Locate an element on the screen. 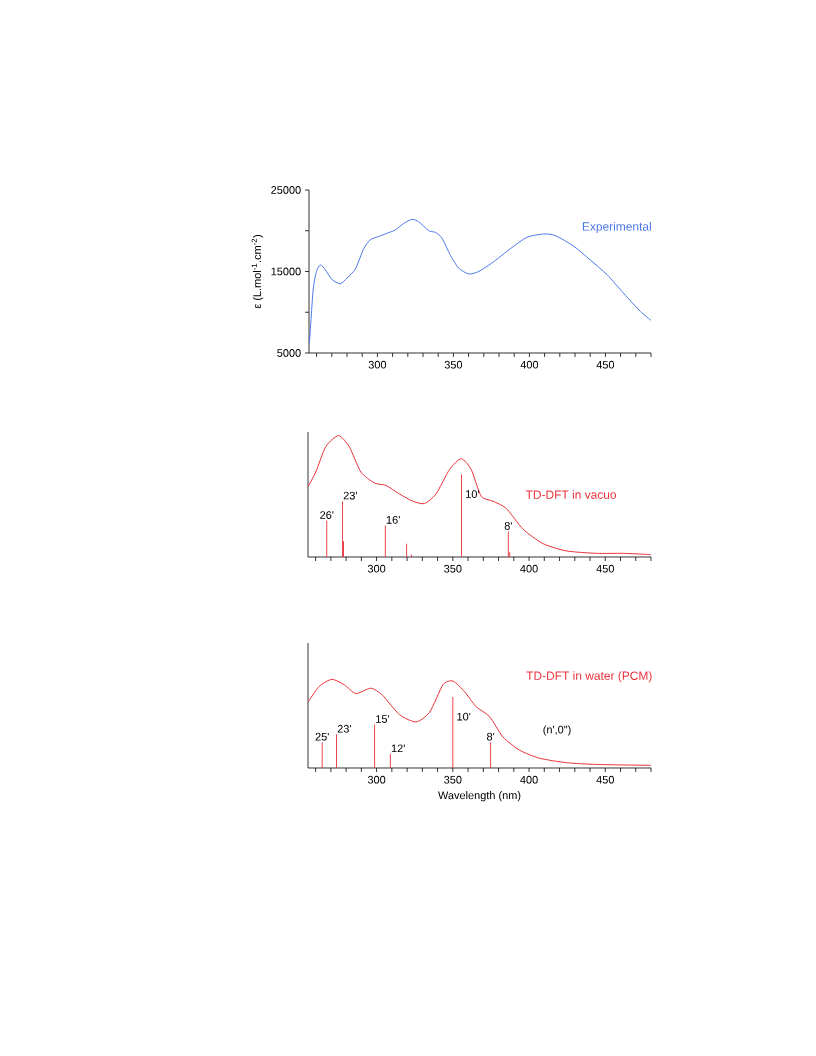 The height and width of the screenshot is (1056, 816). annotation: 16' is located at coordinates (393, 519).